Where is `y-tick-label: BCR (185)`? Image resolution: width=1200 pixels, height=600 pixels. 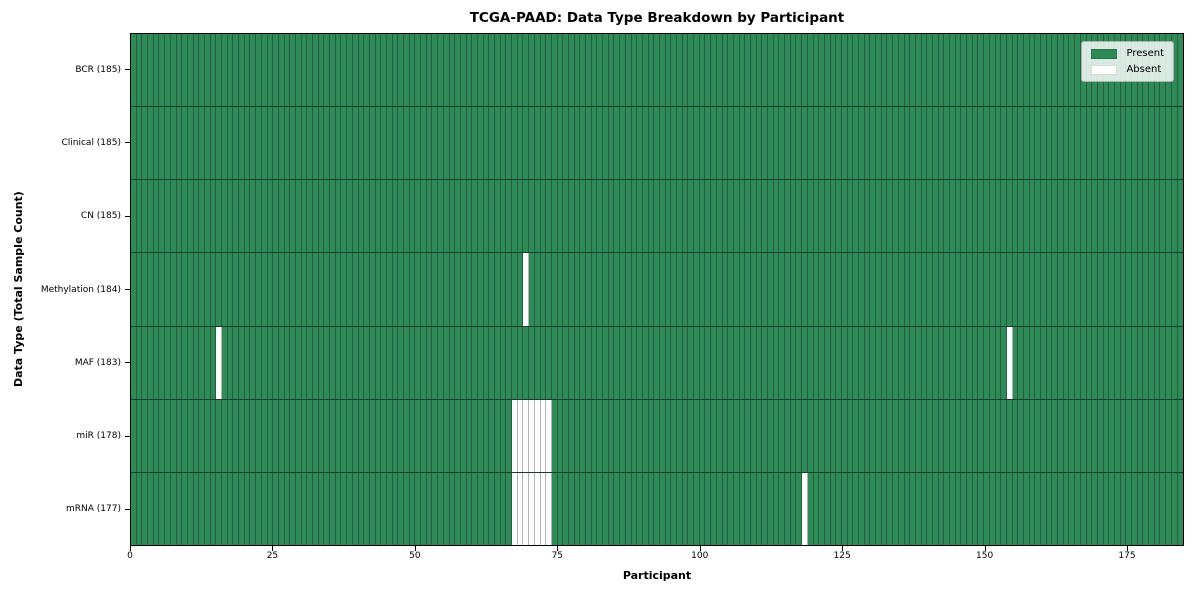 y-tick-label: BCR (185) is located at coordinates (98, 69).